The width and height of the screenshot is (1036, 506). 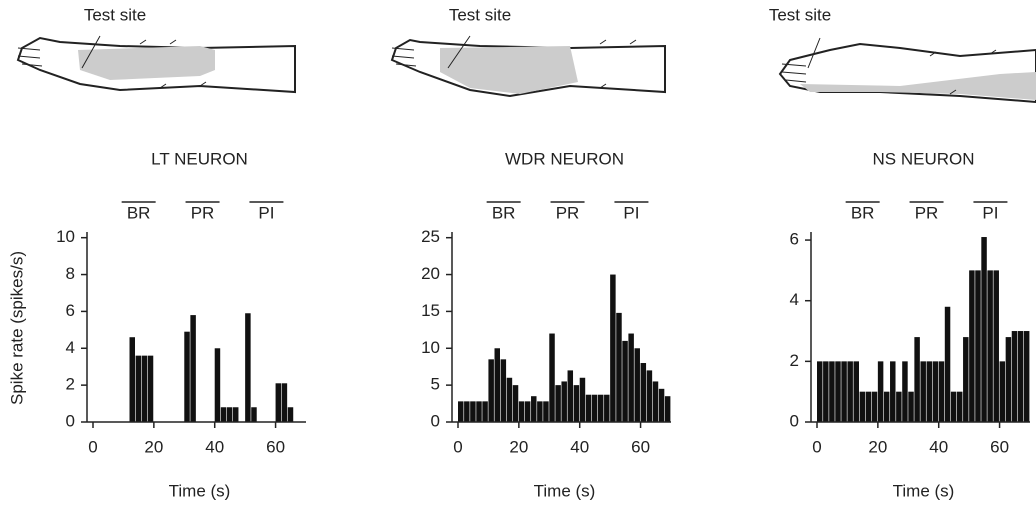 What do you see at coordinates (70, 273) in the screenshot?
I see `y-tick-label: 8` at bounding box center [70, 273].